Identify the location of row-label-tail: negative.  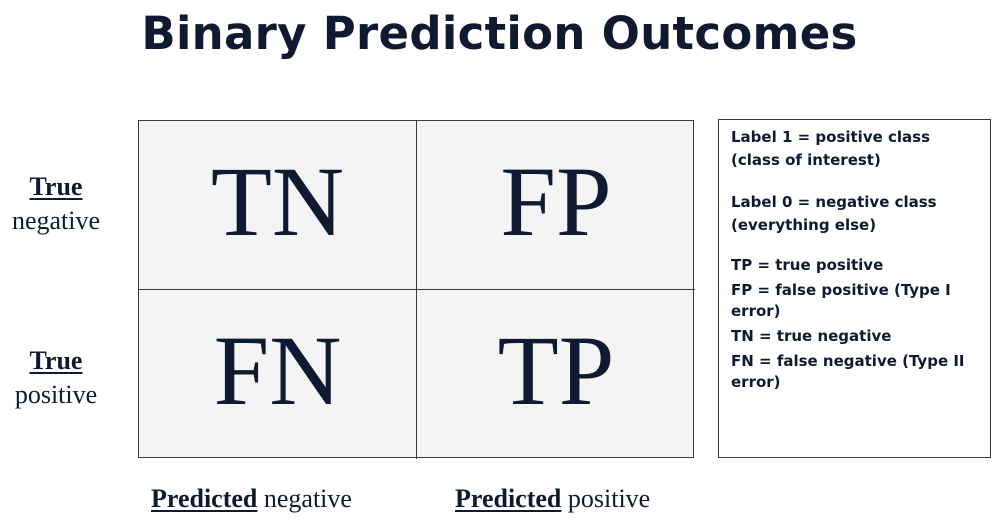
(56, 220).